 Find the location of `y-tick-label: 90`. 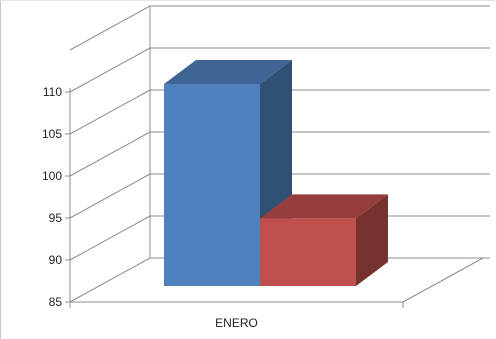

y-tick-label: 90 is located at coordinates (56, 260).